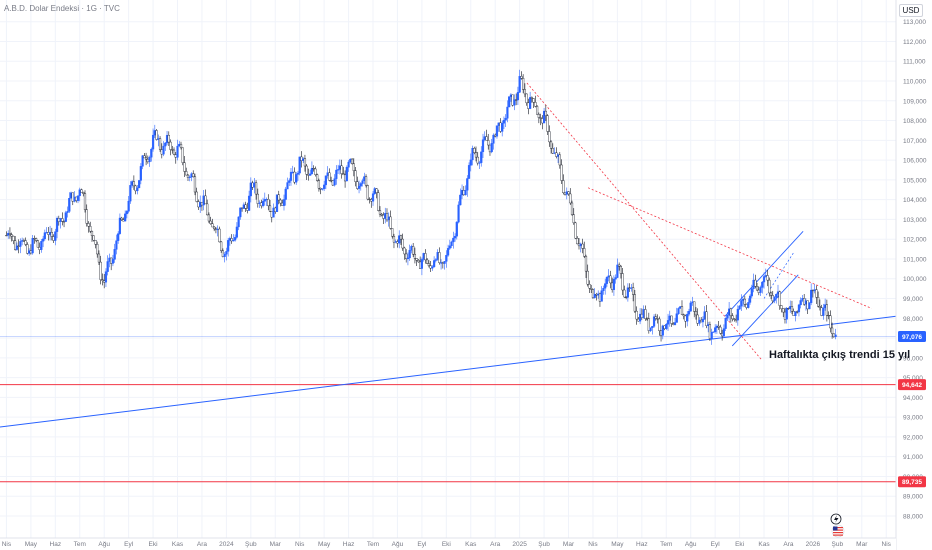 The image size is (932, 550). I want to click on level-tag-bg, so click(912, 385).